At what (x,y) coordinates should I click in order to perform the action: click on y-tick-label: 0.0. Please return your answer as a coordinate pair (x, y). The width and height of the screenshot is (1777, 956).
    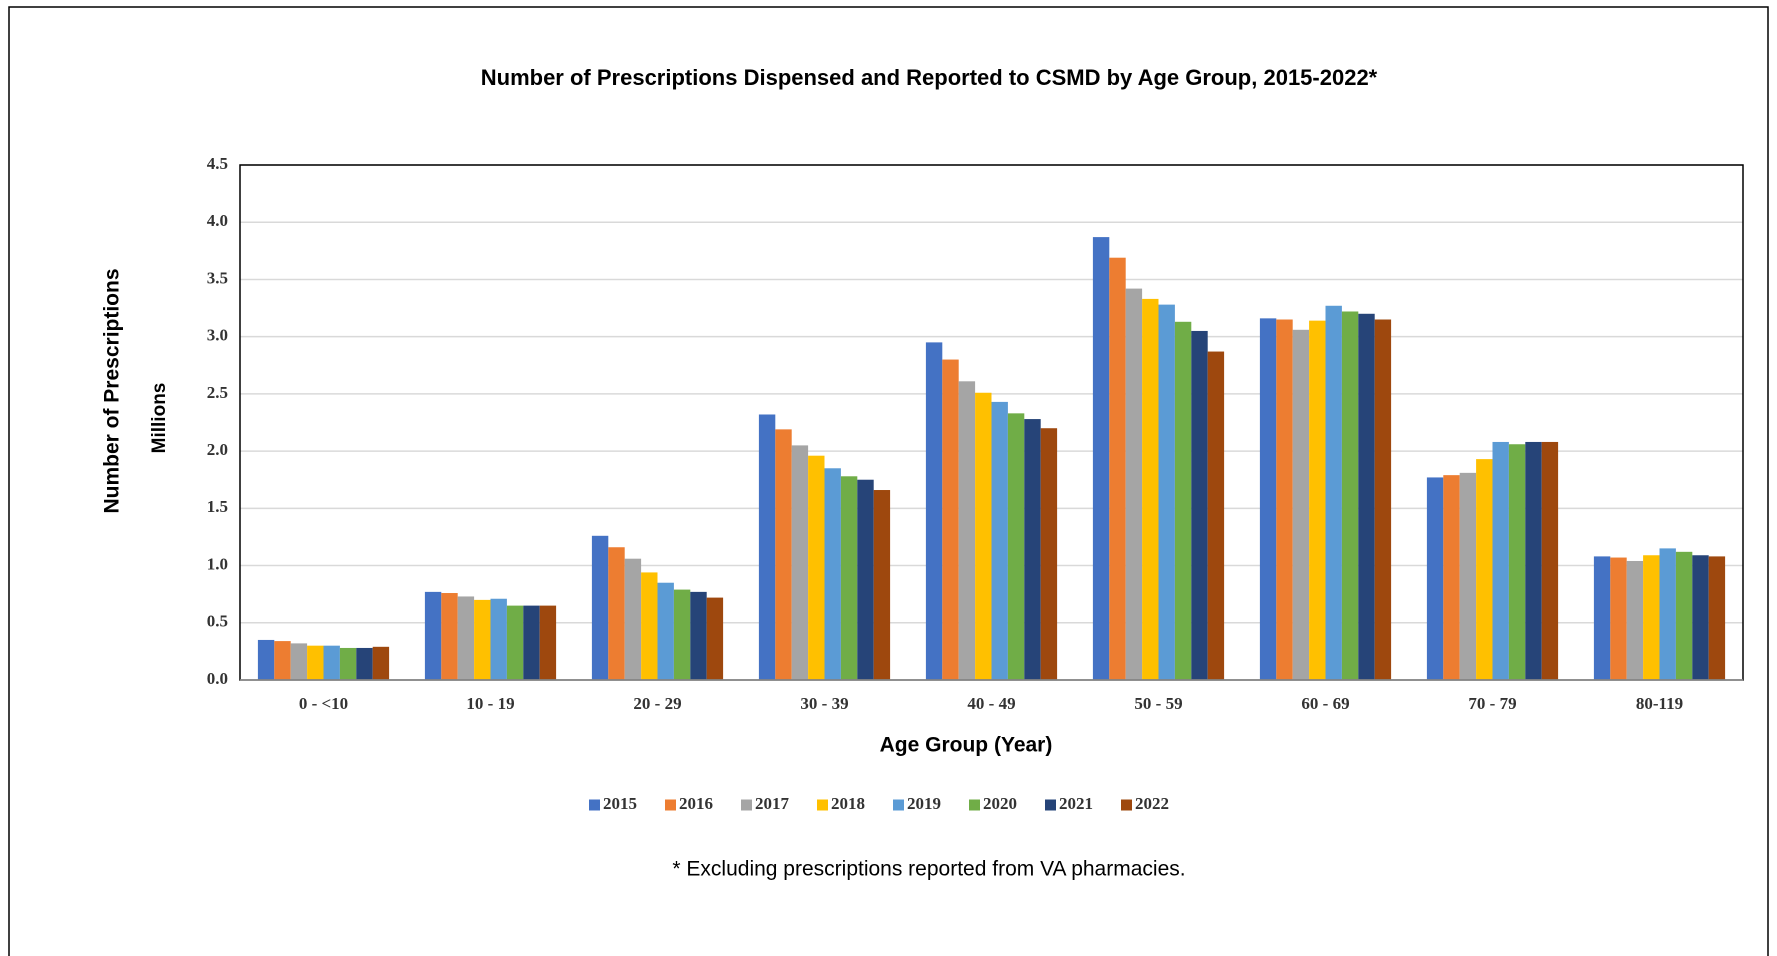
    Looking at the image, I should click on (217, 678).